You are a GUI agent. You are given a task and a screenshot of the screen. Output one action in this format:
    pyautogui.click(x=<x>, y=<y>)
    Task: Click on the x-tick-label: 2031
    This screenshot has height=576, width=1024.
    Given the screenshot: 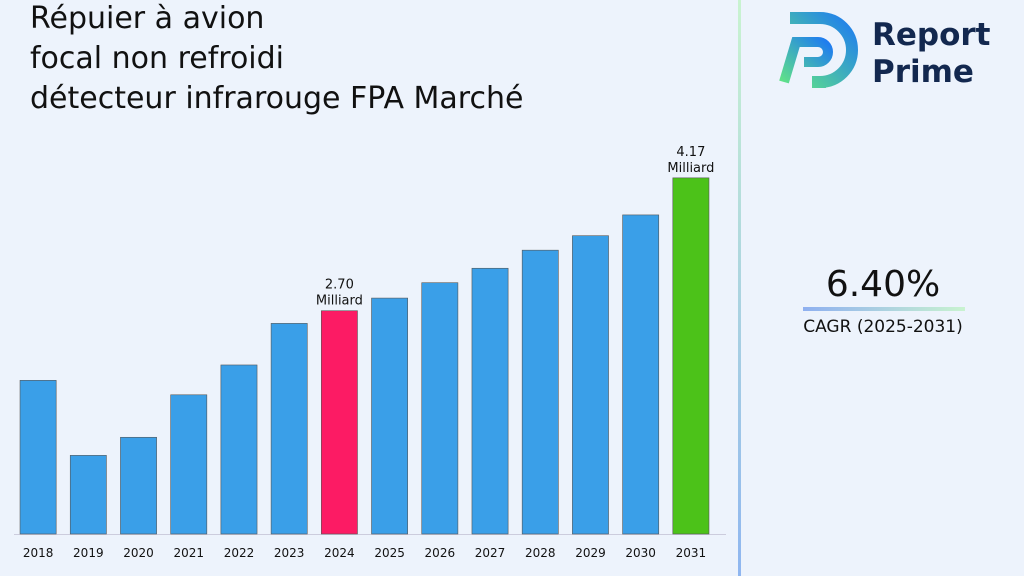 What is the action you would take?
    pyautogui.click(x=691, y=553)
    